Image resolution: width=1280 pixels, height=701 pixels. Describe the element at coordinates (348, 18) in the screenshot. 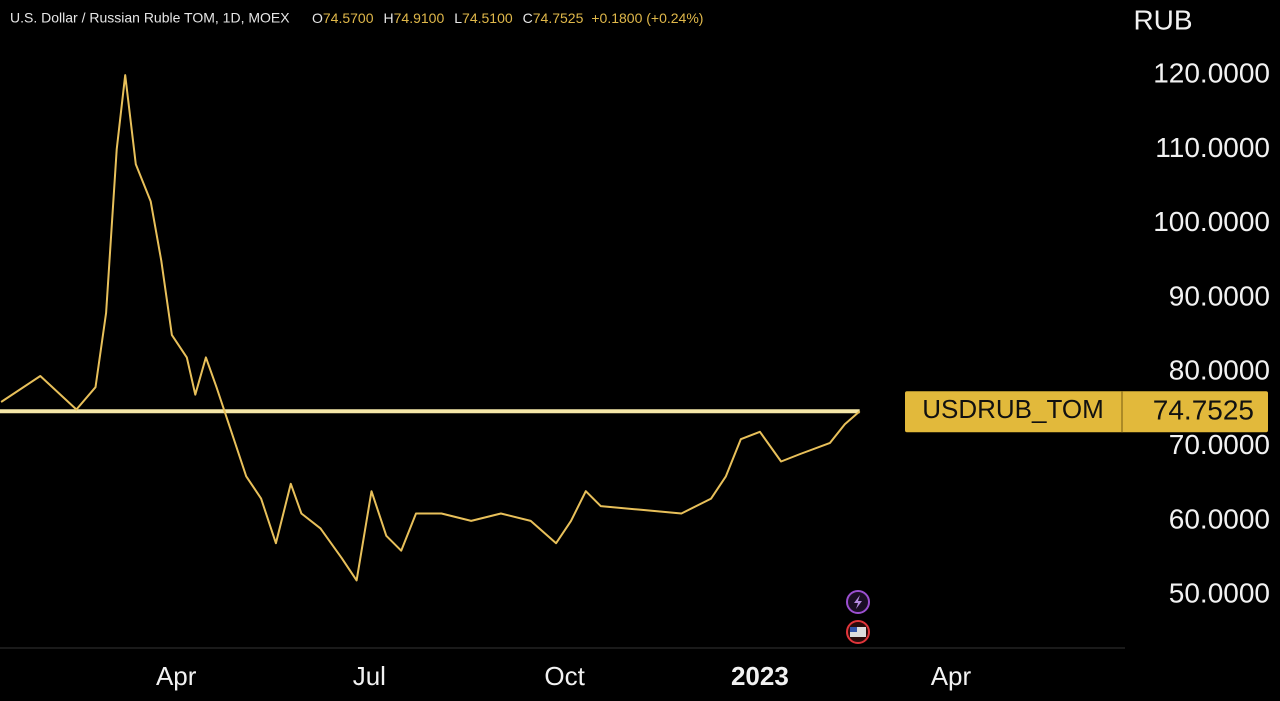

I see `ohlc-value: 74.5700` at that location.